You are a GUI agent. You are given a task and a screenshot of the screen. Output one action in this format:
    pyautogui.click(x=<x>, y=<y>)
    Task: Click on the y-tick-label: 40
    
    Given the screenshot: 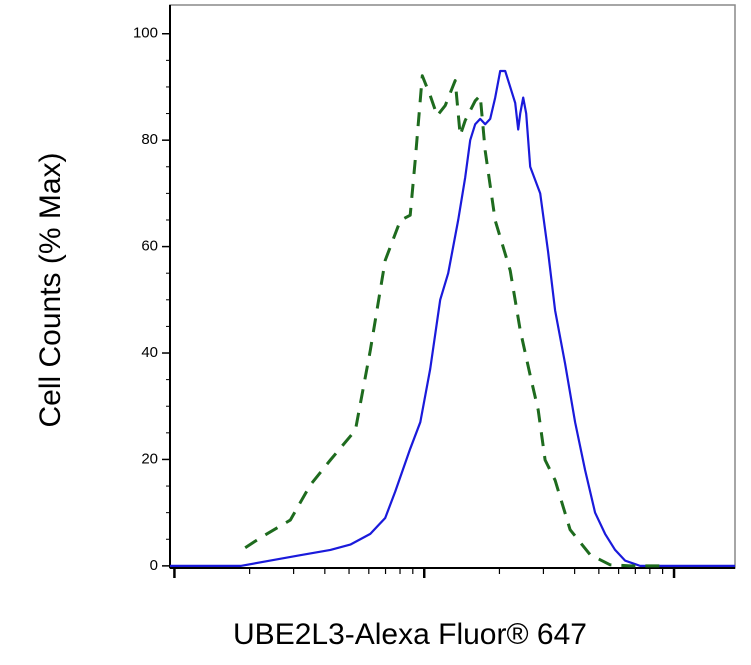 What is the action you would take?
    pyautogui.click(x=149, y=352)
    